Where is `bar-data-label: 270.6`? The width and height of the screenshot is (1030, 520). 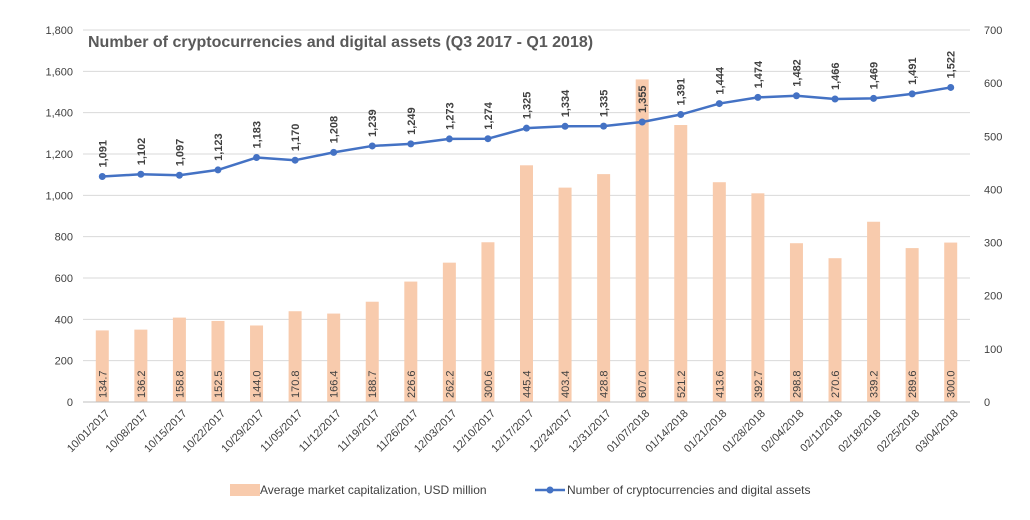
bar-data-label: 270.6 is located at coordinates (836, 384).